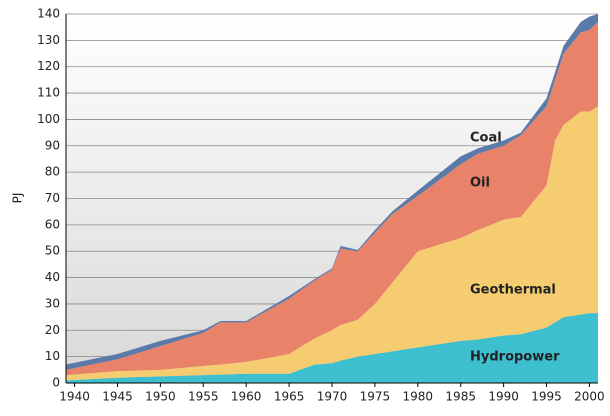 The height and width of the screenshot is (416, 610). Describe the element at coordinates (486, 138) in the screenshot. I see `series-label: Coal` at that location.